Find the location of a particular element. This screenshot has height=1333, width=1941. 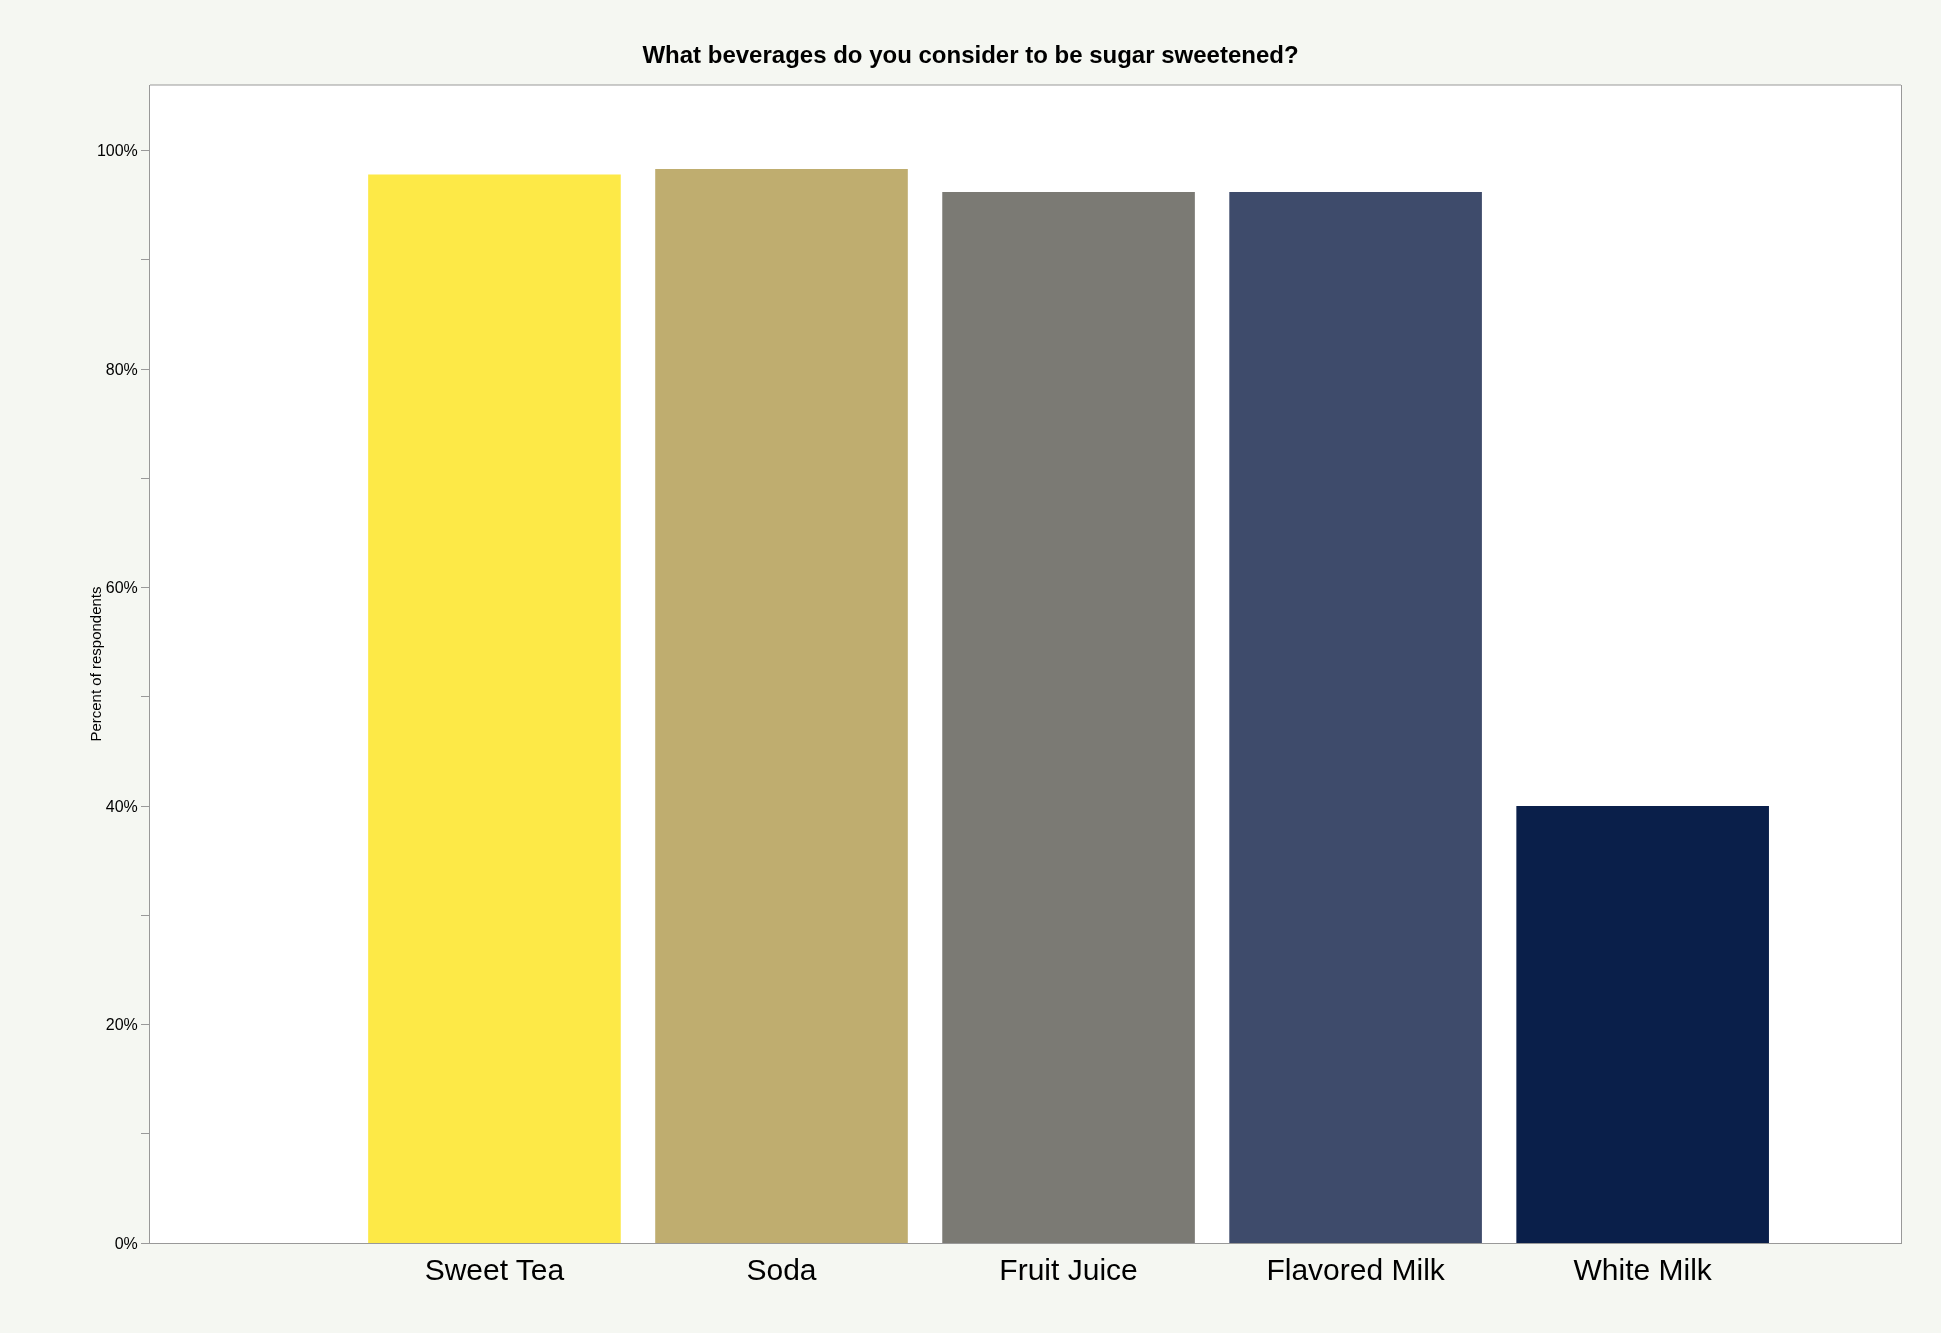

y-axis-title: Percent of respondents is located at coordinates (95, 664).